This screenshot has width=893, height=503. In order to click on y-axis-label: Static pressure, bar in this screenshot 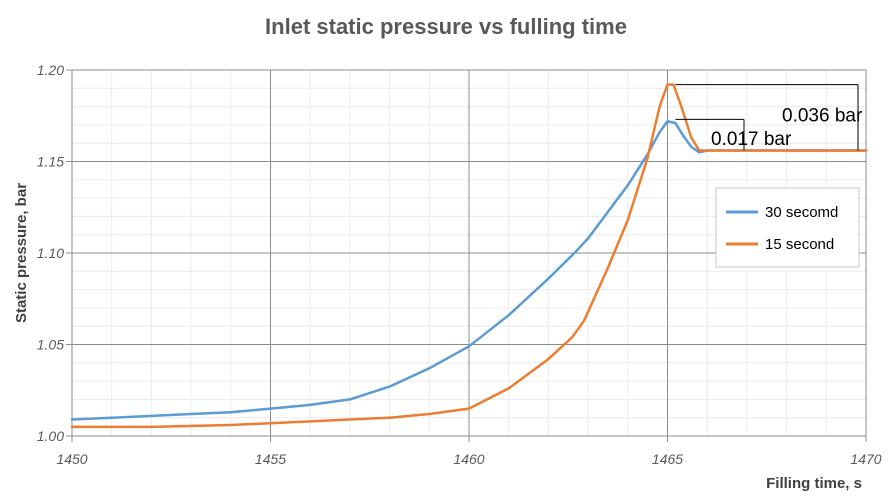, I will do `click(21, 253)`.